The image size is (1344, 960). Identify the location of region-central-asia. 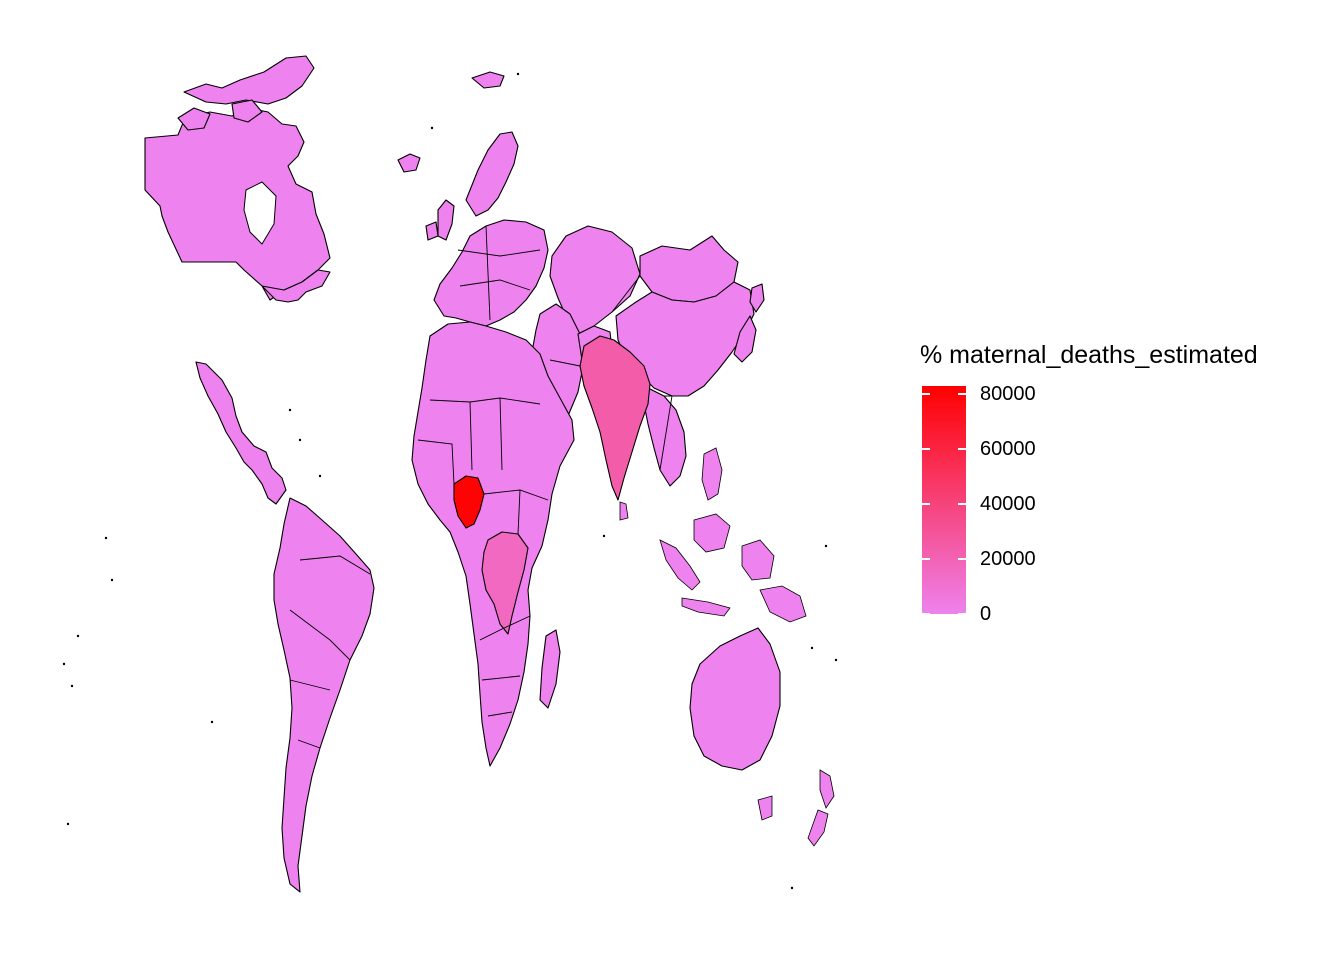
(595, 280).